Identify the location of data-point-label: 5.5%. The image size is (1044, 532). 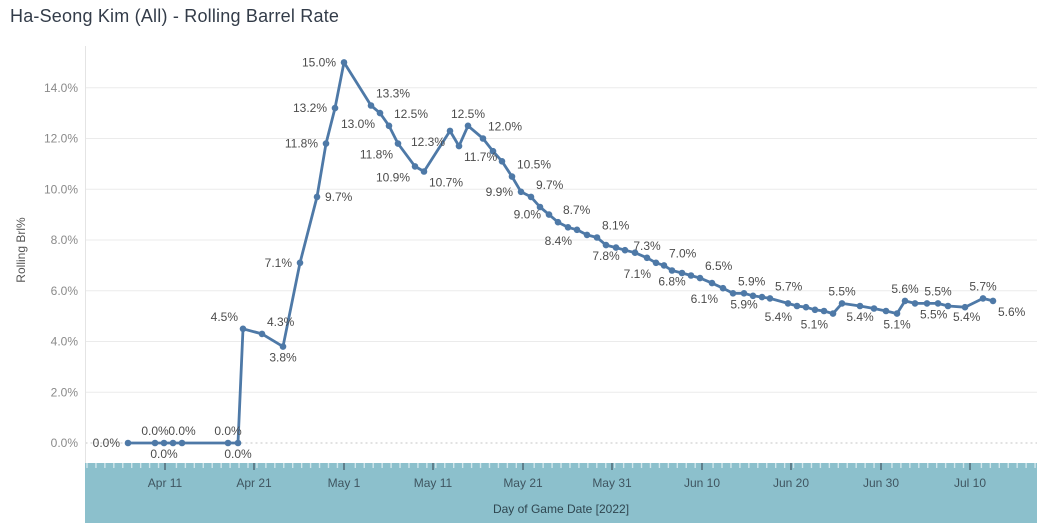
(938, 291).